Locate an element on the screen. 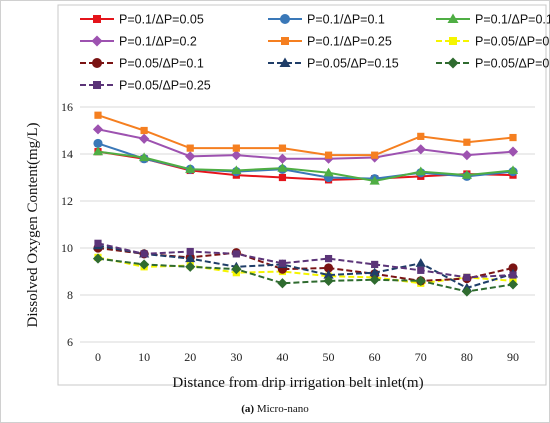  legend-item: P=0.1/ΔP=0.05 is located at coordinates (142, 20).